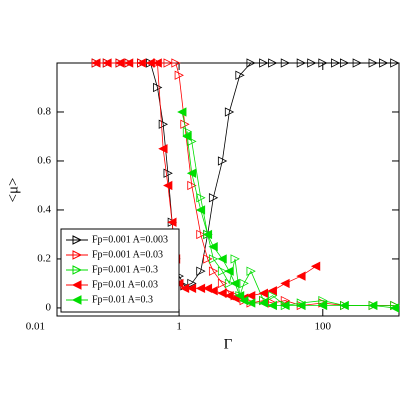 This screenshot has height=400, width=400. I want to click on y-tick-label: 0.2, so click(44, 258).